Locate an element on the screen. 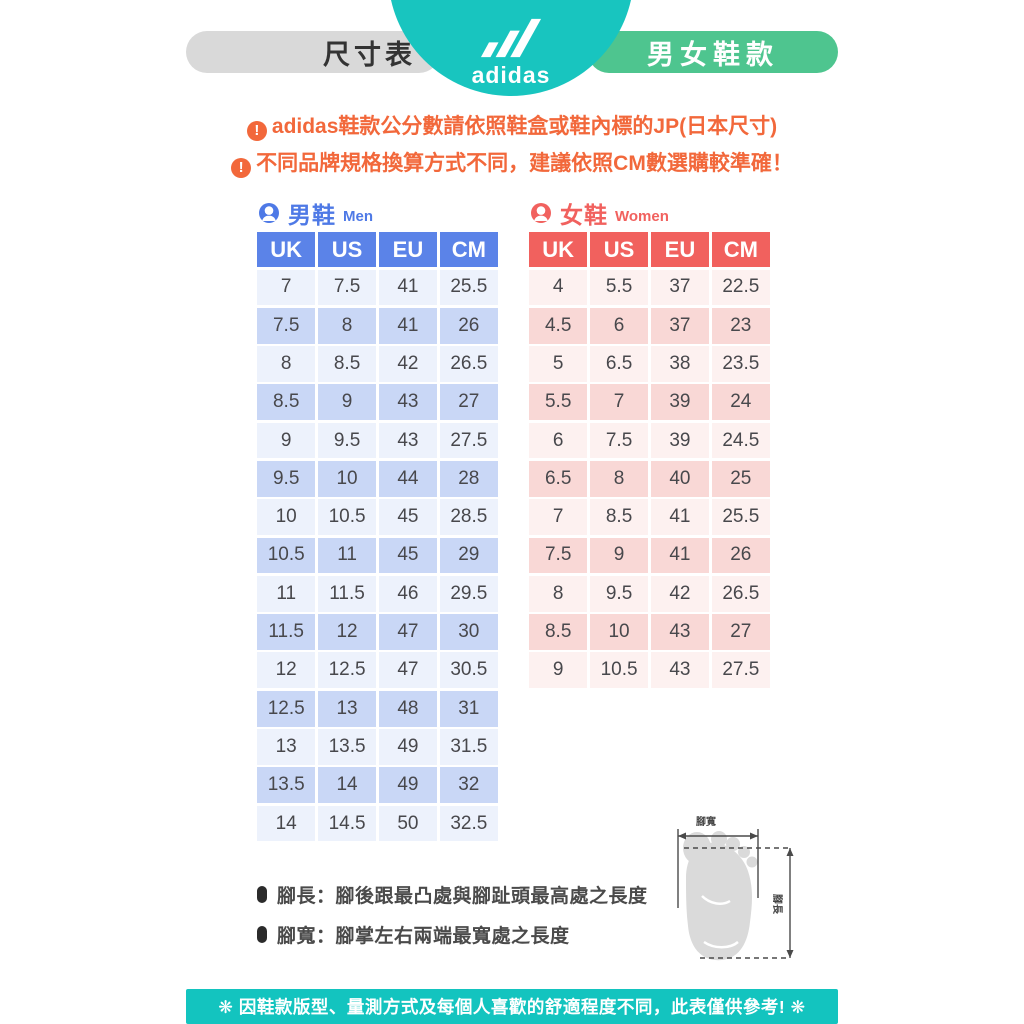 Image resolution: width=1024 pixels, height=1024 pixels. size-cell: 9 is located at coordinates (558, 670).